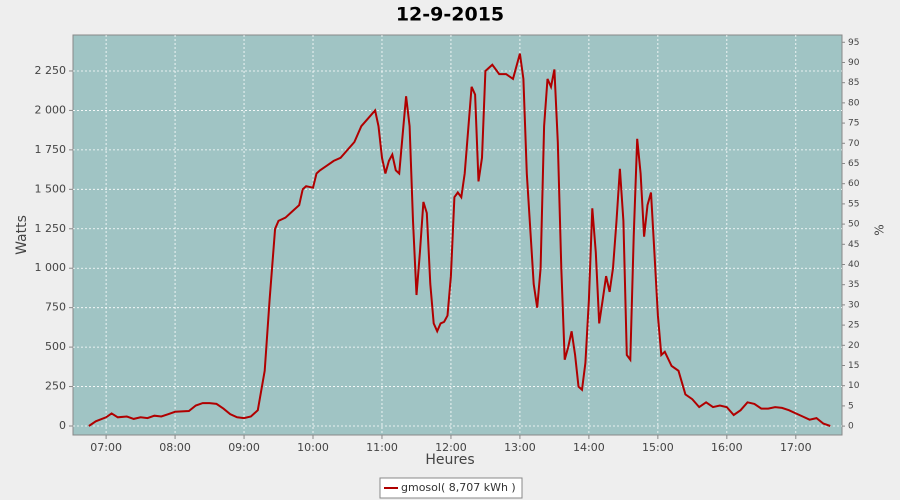 The height and width of the screenshot is (500, 900). I want to click on y2-tick-label: 15, so click(853, 366).